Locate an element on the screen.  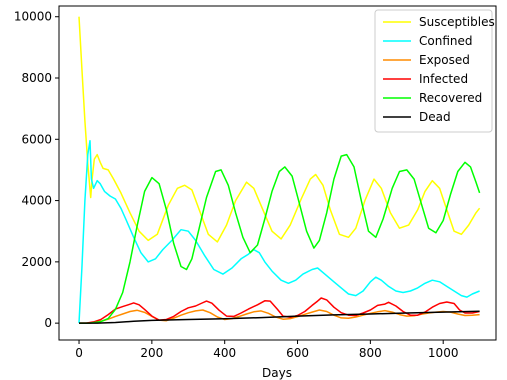
series-line-dead is located at coordinates (279, 317).